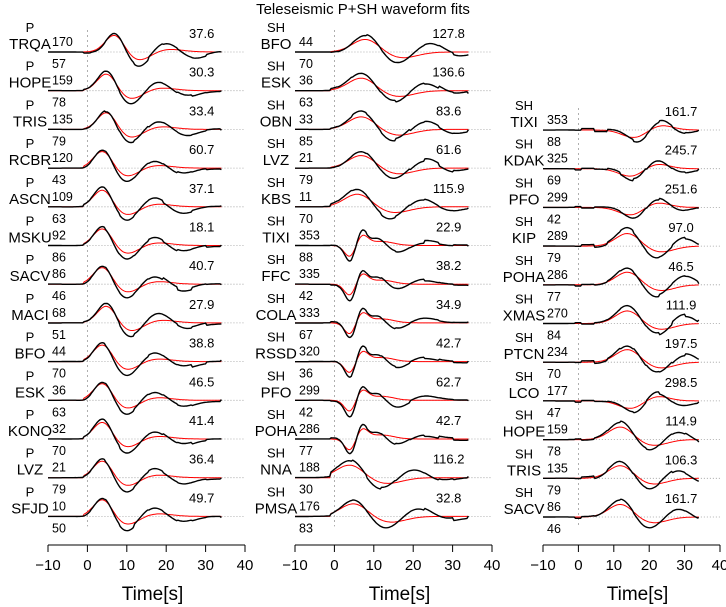 The image size is (726, 607). Describe the element at coordinates (554, 452) in the screenshot. I see `distance-value: 78` at that location.